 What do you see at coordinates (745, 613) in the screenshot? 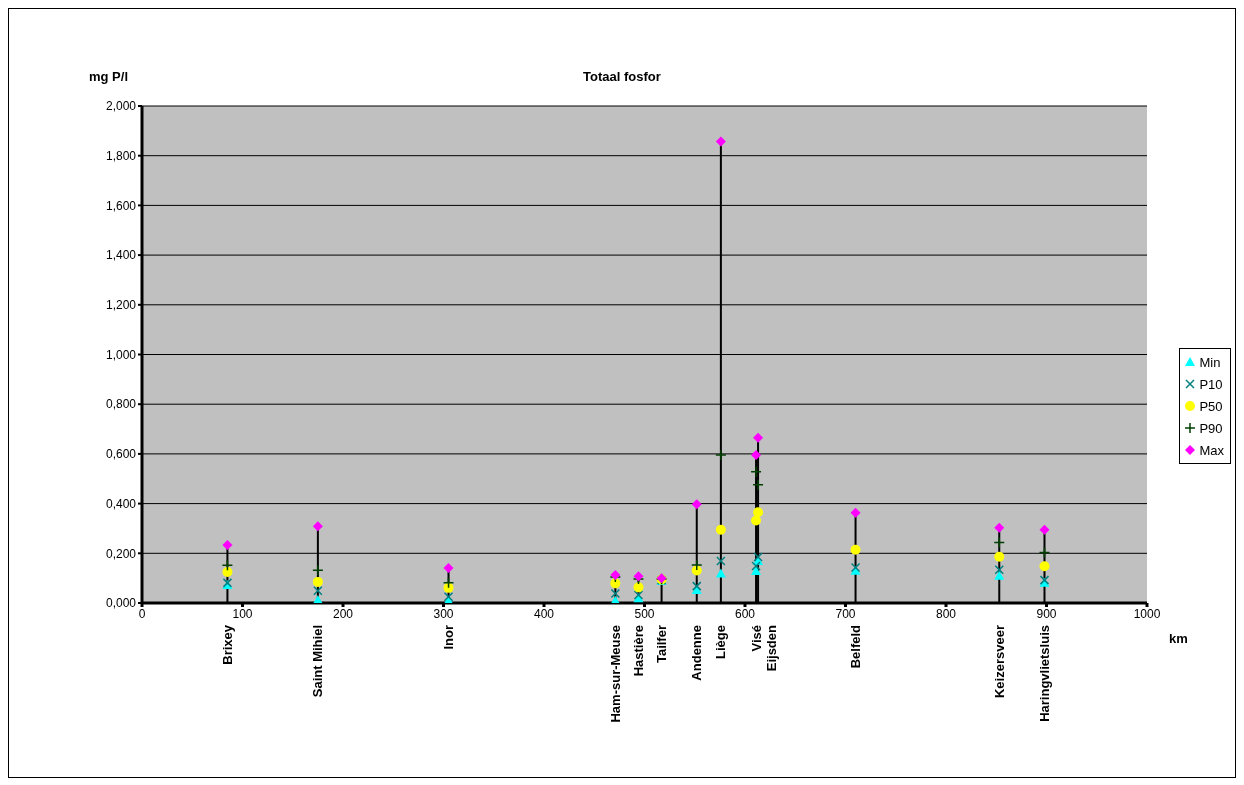
I see `x-tick-label: 600` at bounding box center [745, 613].